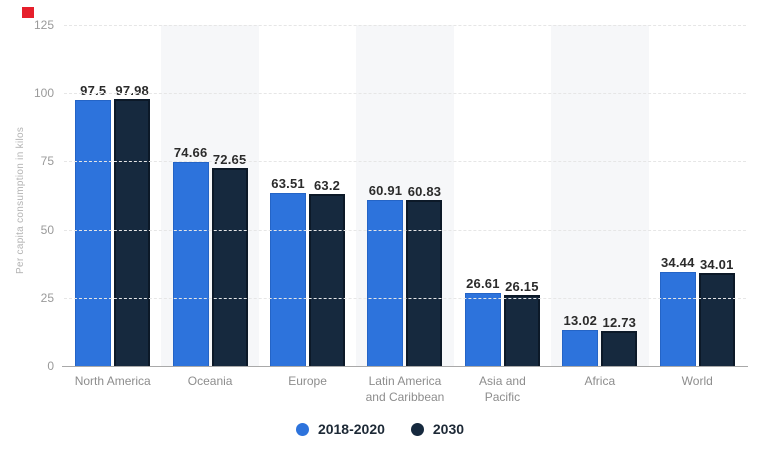 The height and width of the screenshot is (455, 760). Describe the element at coordinates (288, 183) in the screenshot. I see `value-label: 63.51` at that location.